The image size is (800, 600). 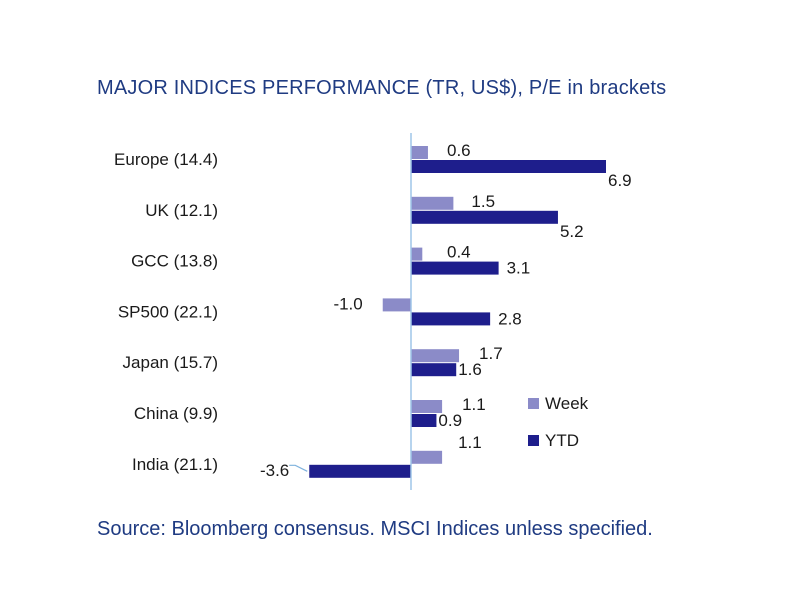 What do you see at coordinates (567, 403) in the screenshot?
I see `week-legend-label: Week` at bounding box center [567, 403].